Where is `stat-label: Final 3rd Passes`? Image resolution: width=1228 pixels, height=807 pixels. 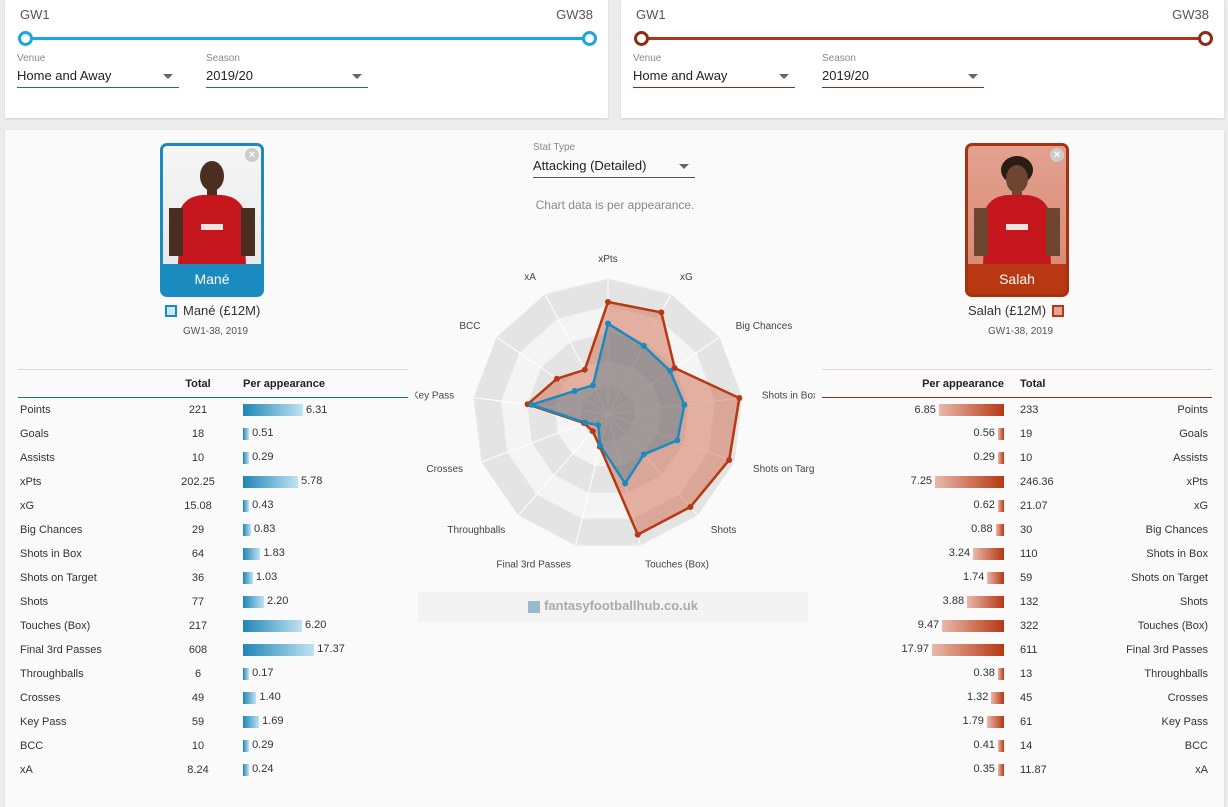
stat-label: Final 3rd Passes is located at coordinates (61, 649).